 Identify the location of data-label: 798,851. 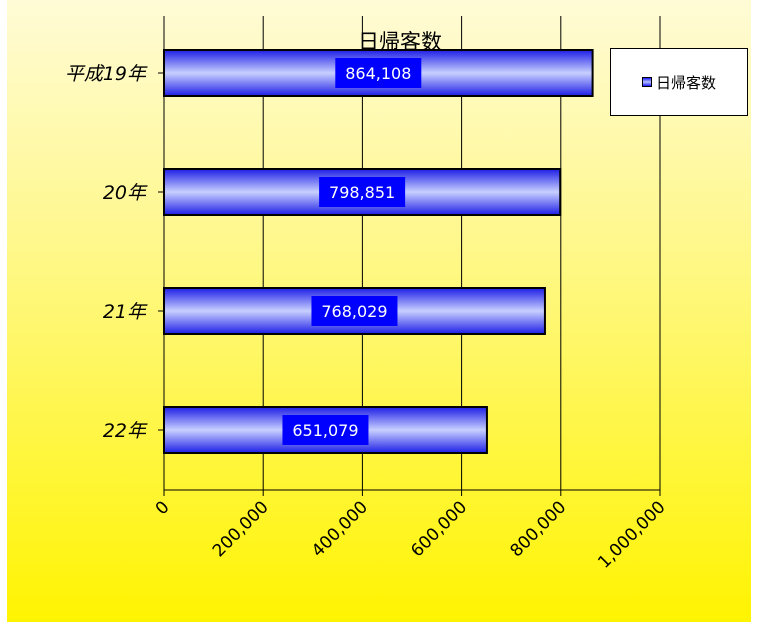
(362, 192).